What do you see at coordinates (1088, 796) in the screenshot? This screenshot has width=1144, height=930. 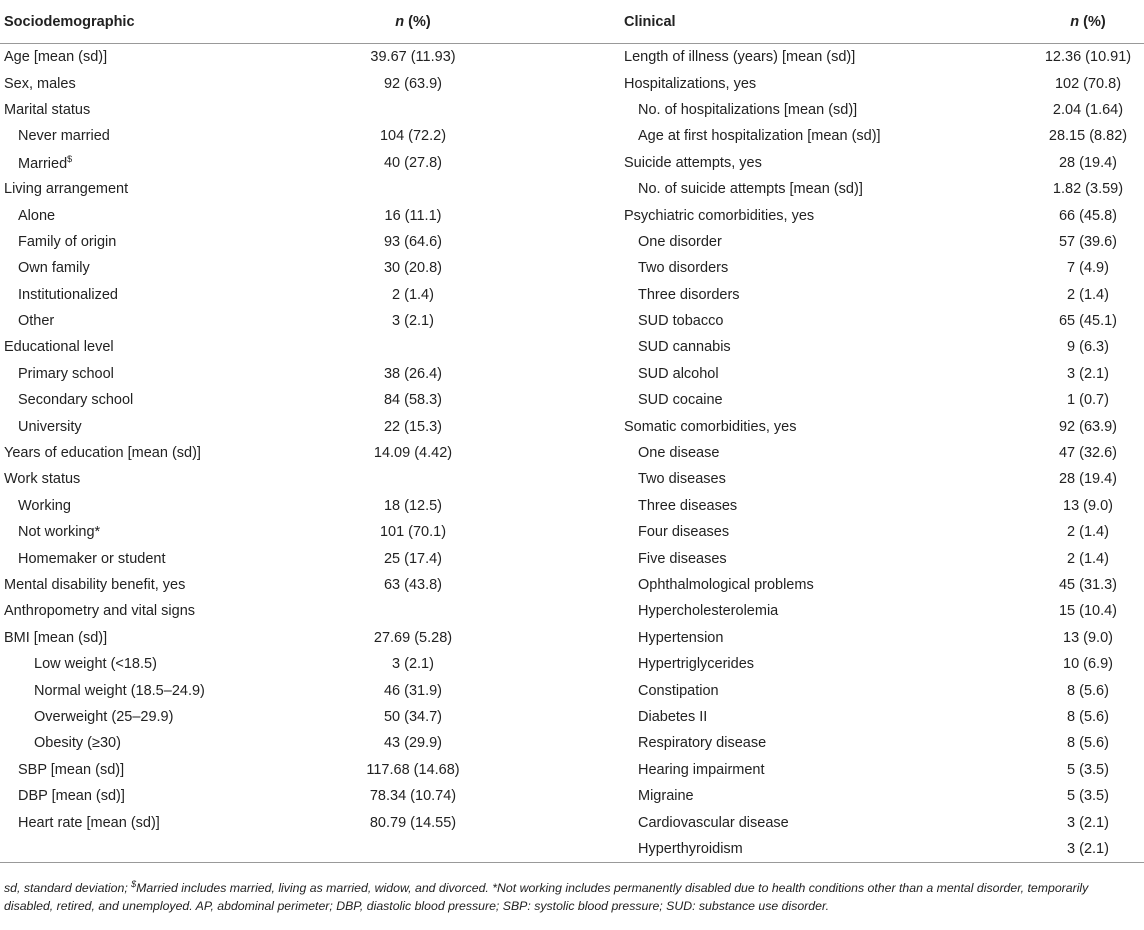 I see `row-value: 5 (3.5)` at bounding box center [1088, 796].